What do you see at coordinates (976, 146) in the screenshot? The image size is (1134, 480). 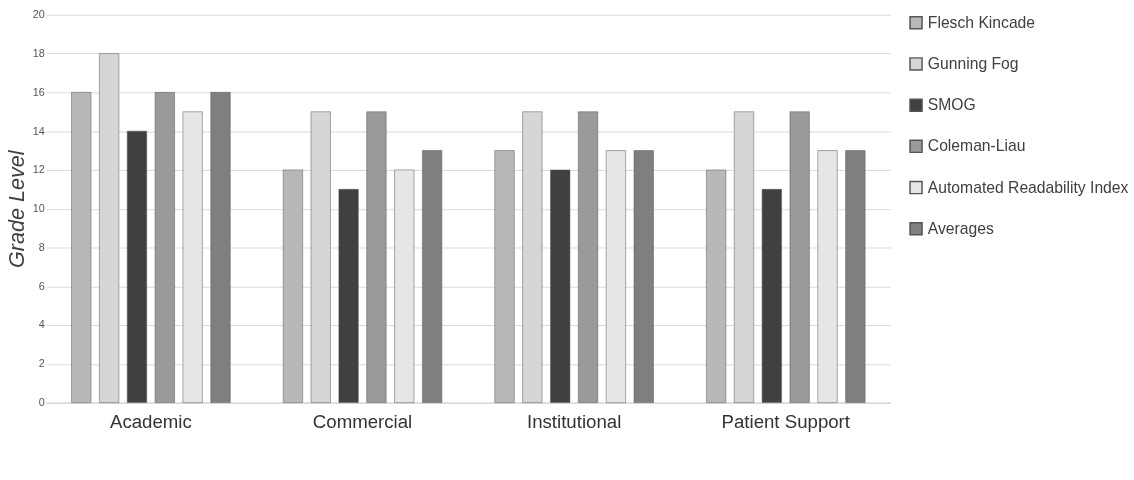 I see `legend-label: Coleman-Liau` at bounding box center [976, 146].